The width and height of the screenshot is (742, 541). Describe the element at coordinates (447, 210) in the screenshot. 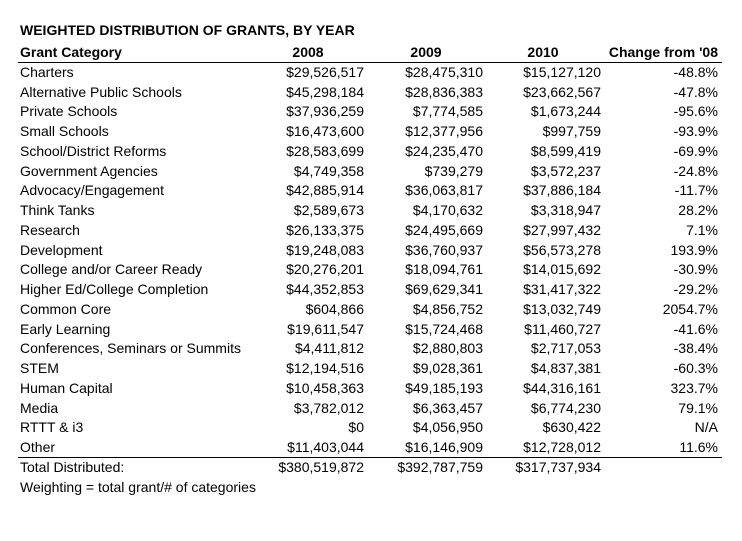

I see `value-cell: $4,170,632` at that location.